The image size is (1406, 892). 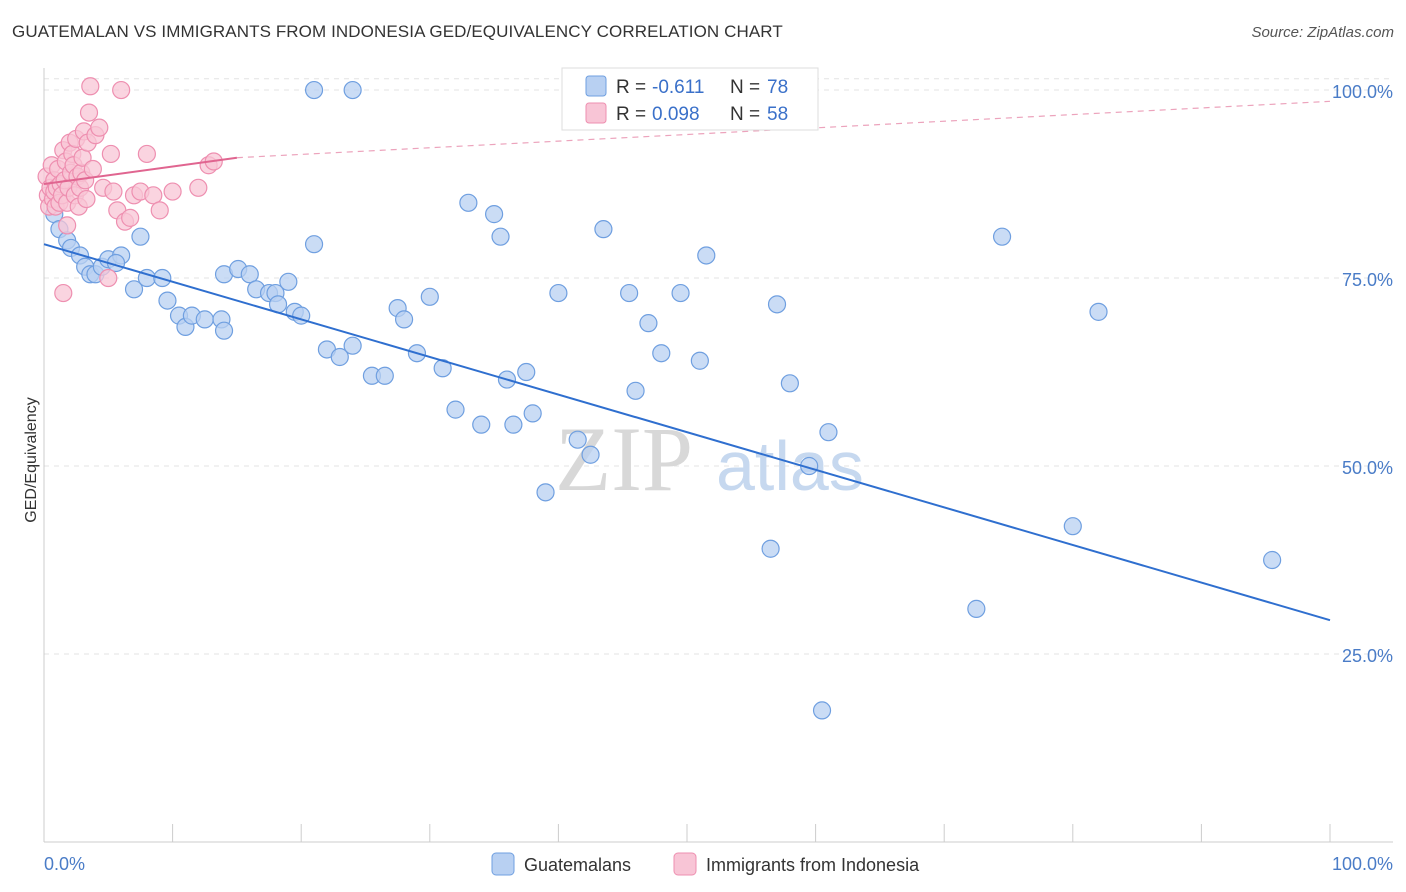 I want to click on y-tick-label-3: 100.0%, so click(x=1362, y=92).